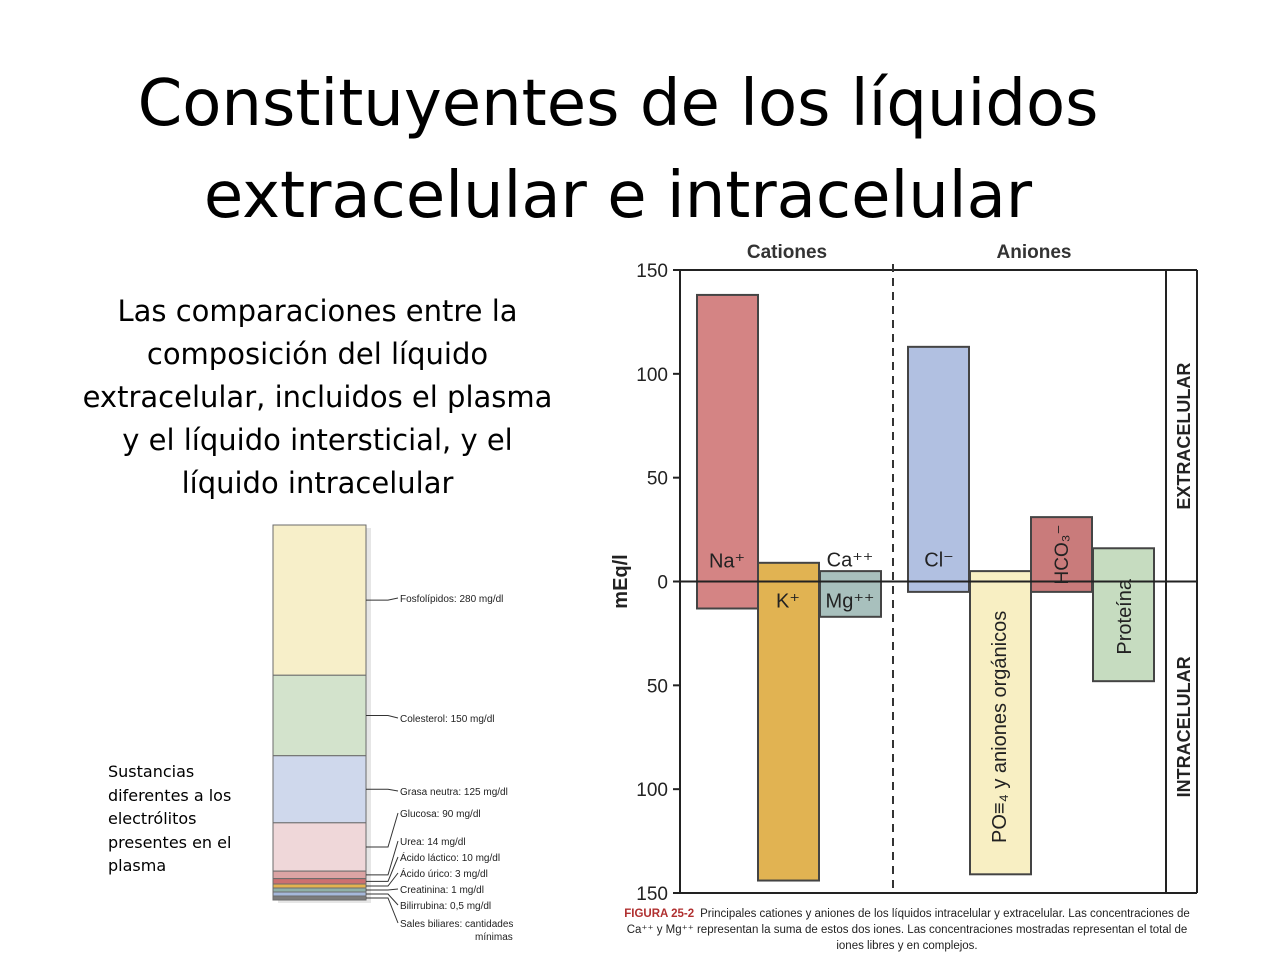 This screenshot has width=1280, height=960. I want to click on plasma-label: Grasa neutra: 125 mg/dl, so click(454, 792).